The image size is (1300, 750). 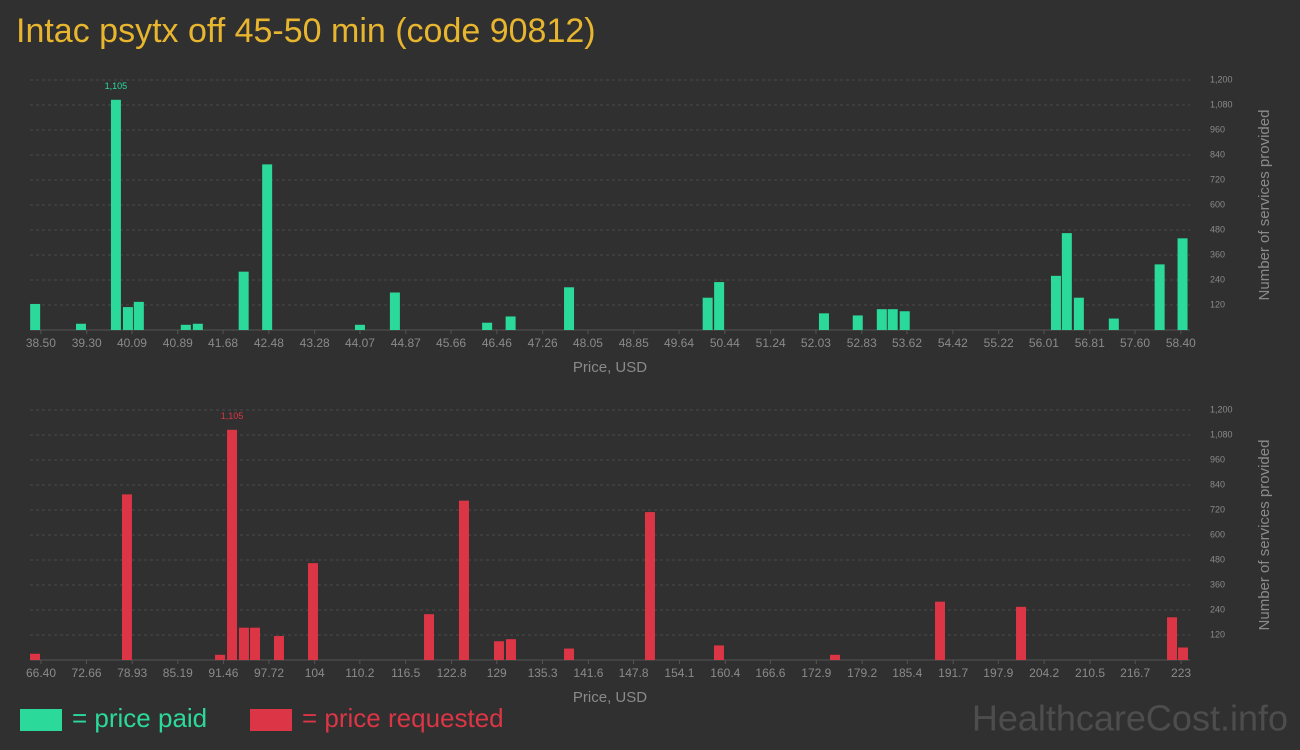 What do you see at coordinates (178, 673) in the screenshot?
I see `x-tick-label: 85.19` at bounding box center [178, 673].